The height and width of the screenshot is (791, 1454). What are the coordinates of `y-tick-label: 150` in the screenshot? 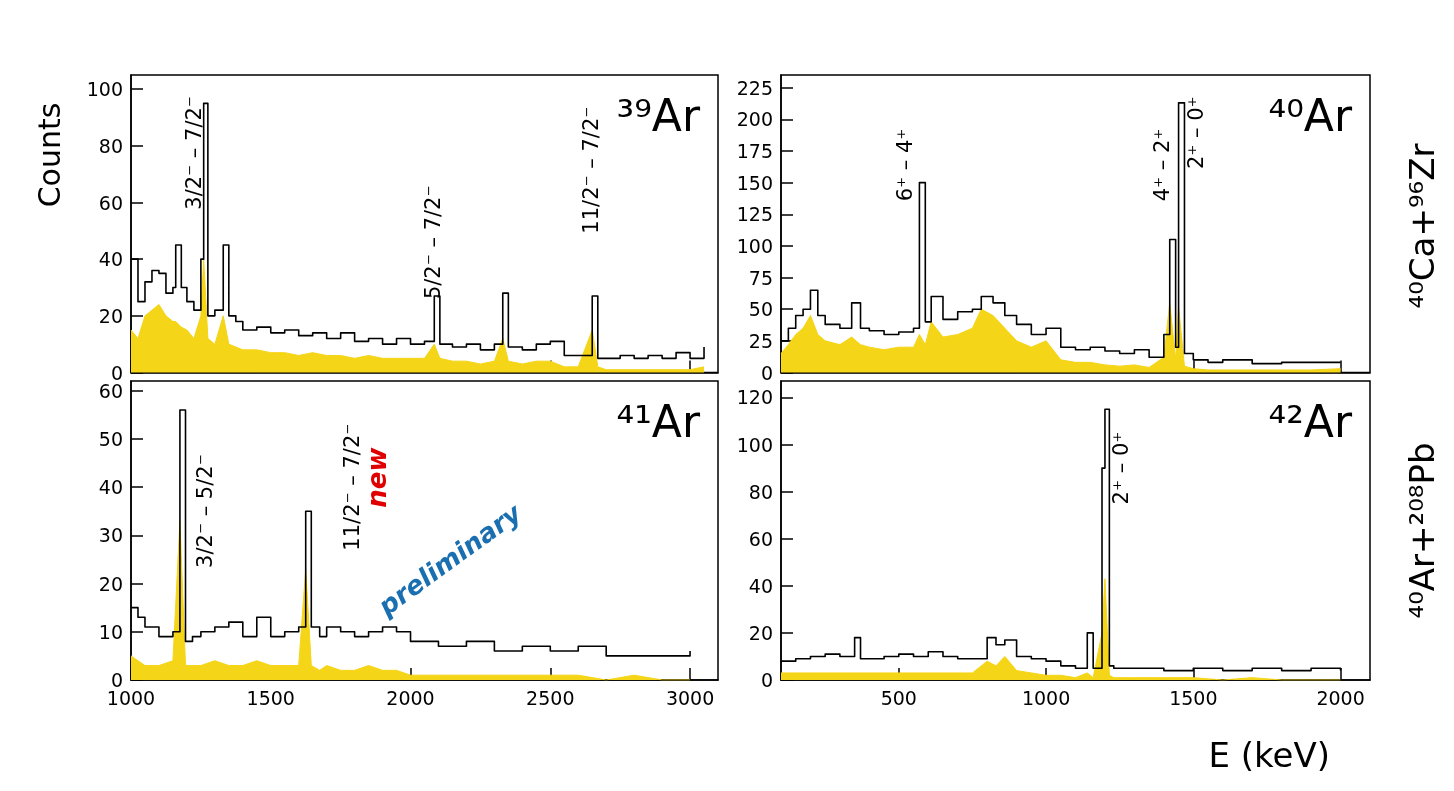 It's located at (754, 182).